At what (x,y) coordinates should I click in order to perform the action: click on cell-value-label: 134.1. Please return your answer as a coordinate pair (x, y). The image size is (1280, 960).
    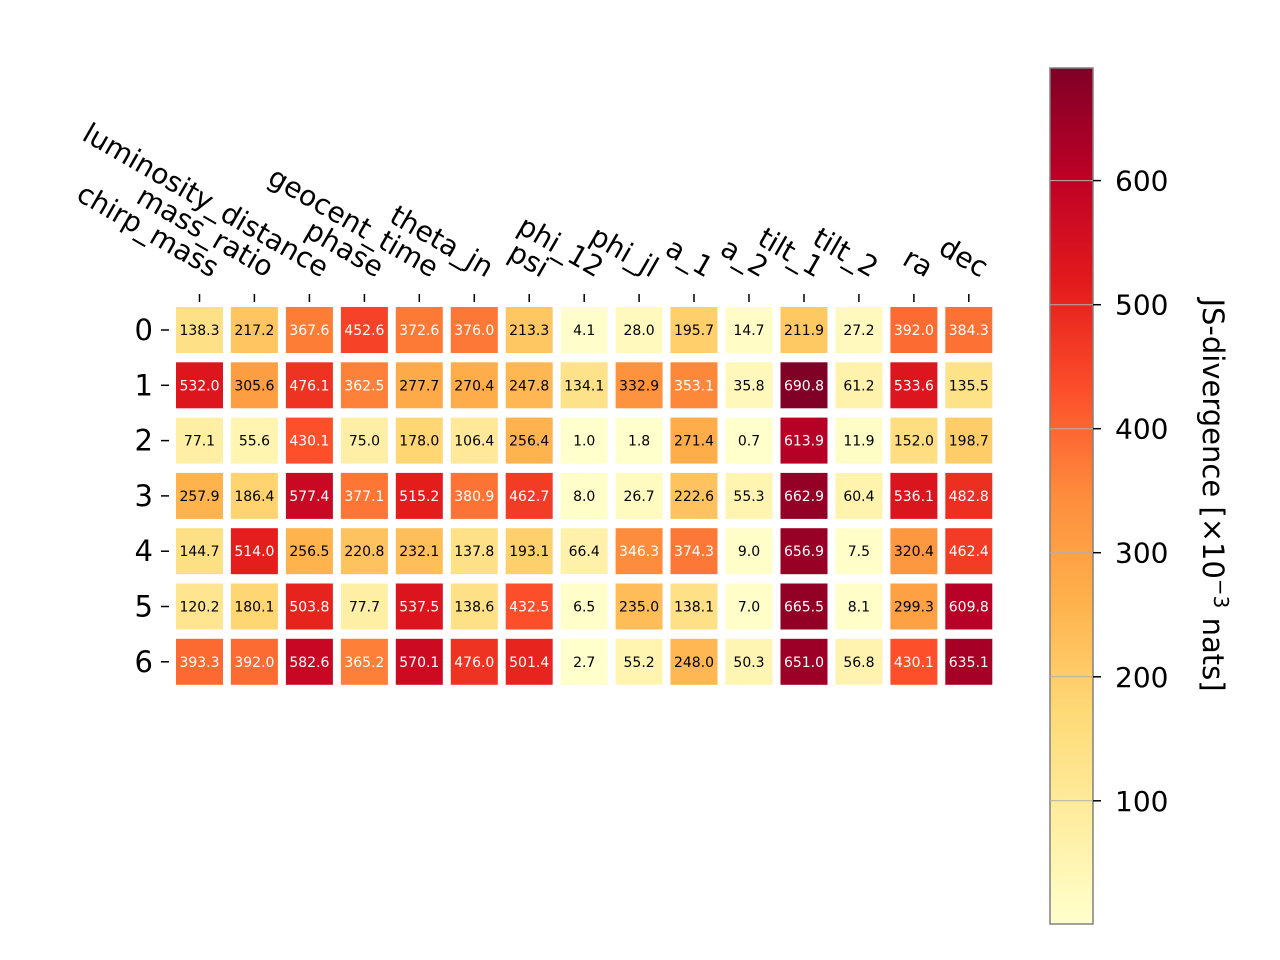
    Looking at the image, I should click on (584, 386).